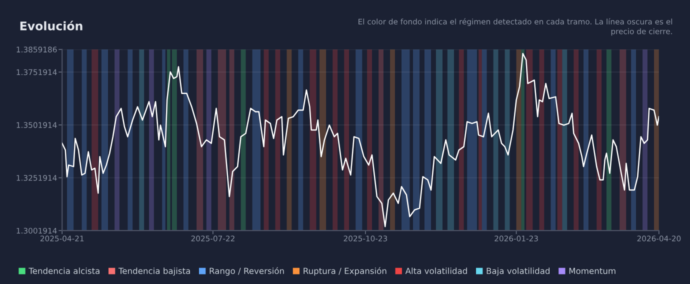  I want to click on legend-label: Momentum, so click(592, 271).